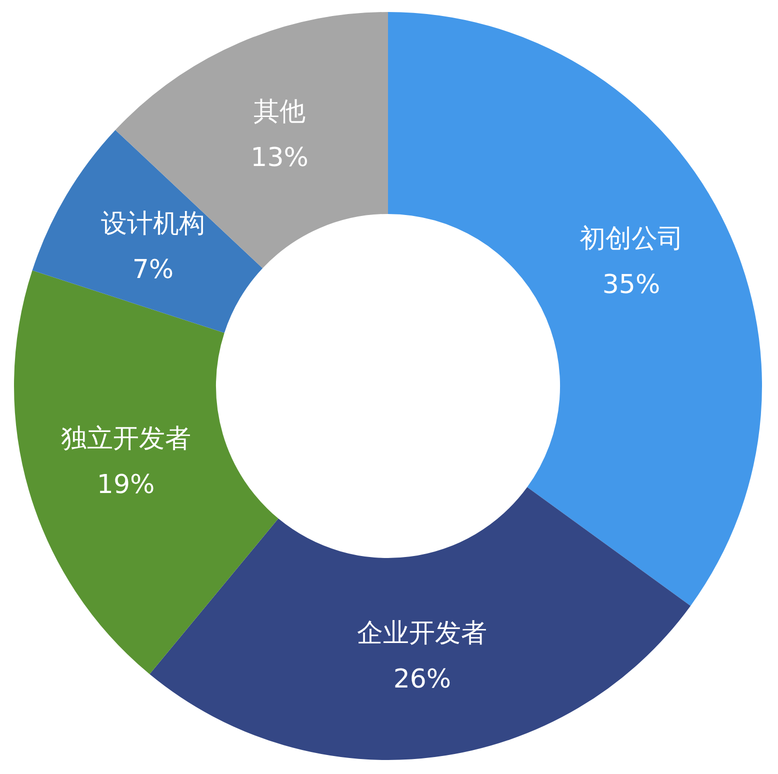 The width and height of the screenshot is (778, 774). Describe the element at coordinates (631, 239) in the screenshot. I see `slice-label: 初创公司` at that location.